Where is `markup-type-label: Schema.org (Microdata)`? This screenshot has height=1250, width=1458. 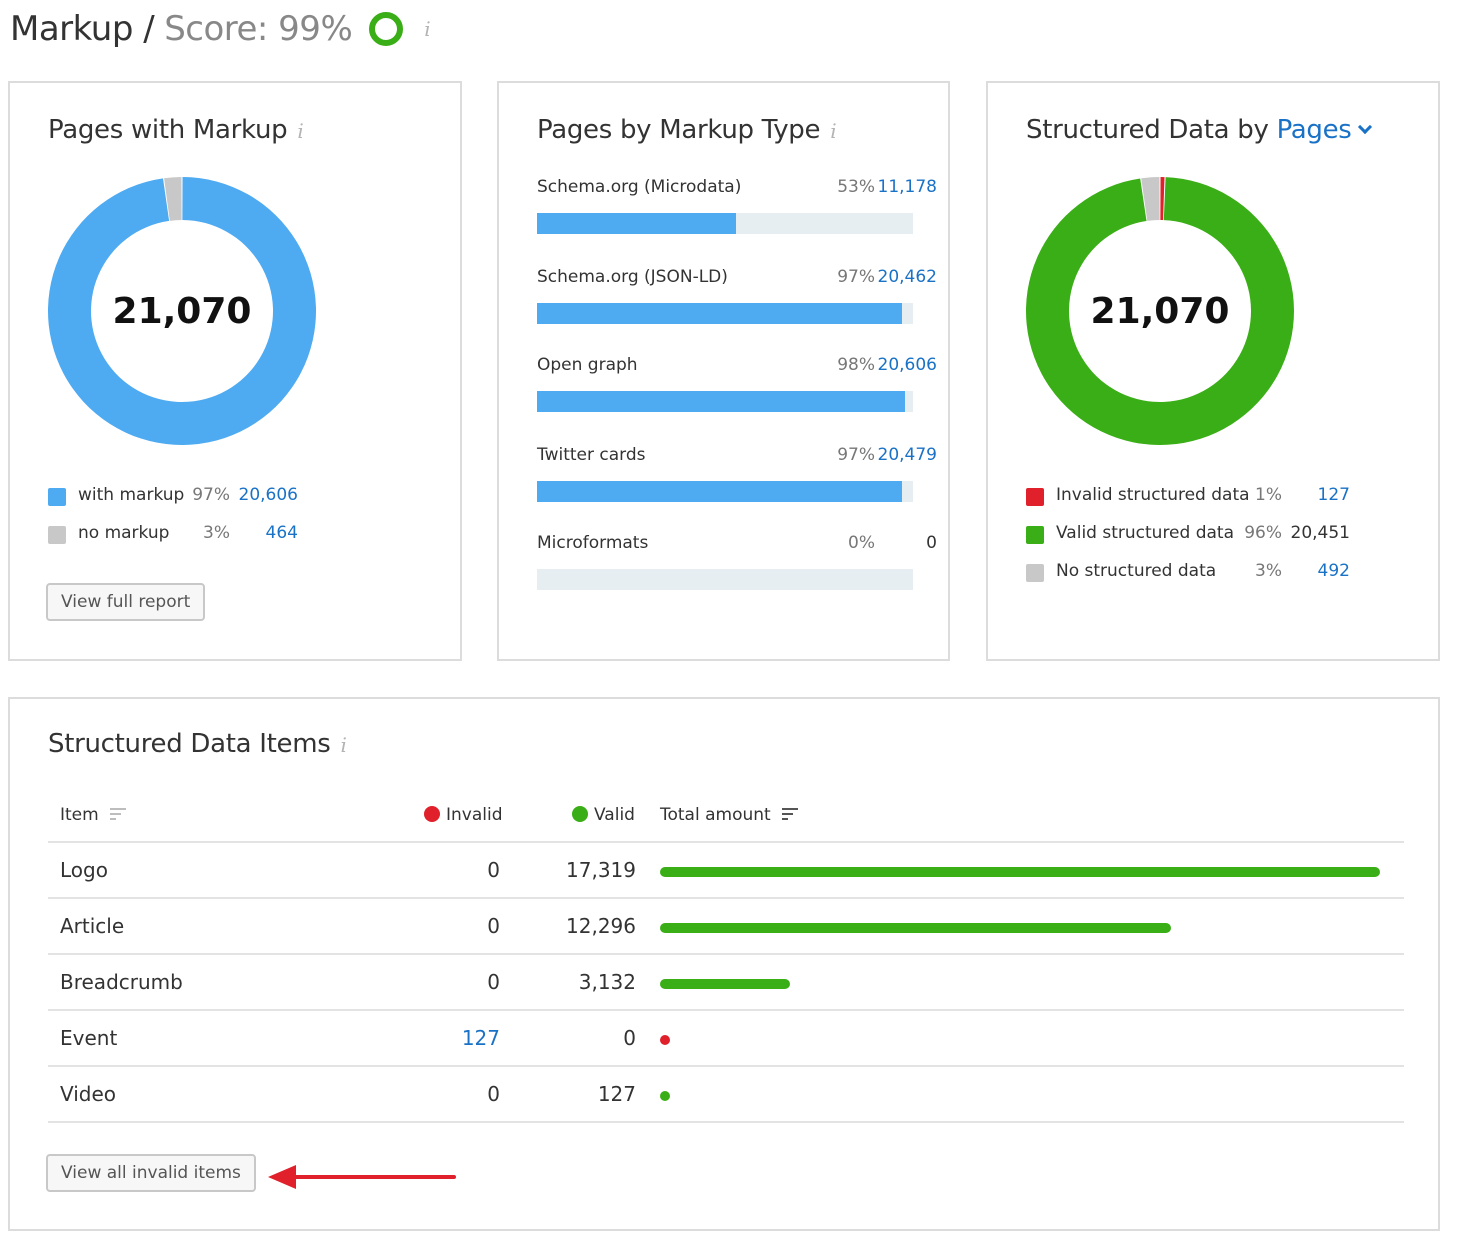
markup-type-label: Schema.org (Microdata) is located at coordinates (639, 187).